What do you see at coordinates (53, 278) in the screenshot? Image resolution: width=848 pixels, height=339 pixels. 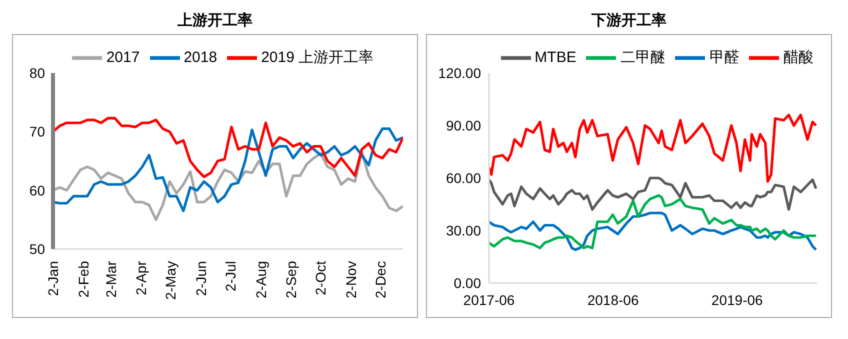 I see `x-tick-label: 2-Jan` at bounding box center [53, 278].